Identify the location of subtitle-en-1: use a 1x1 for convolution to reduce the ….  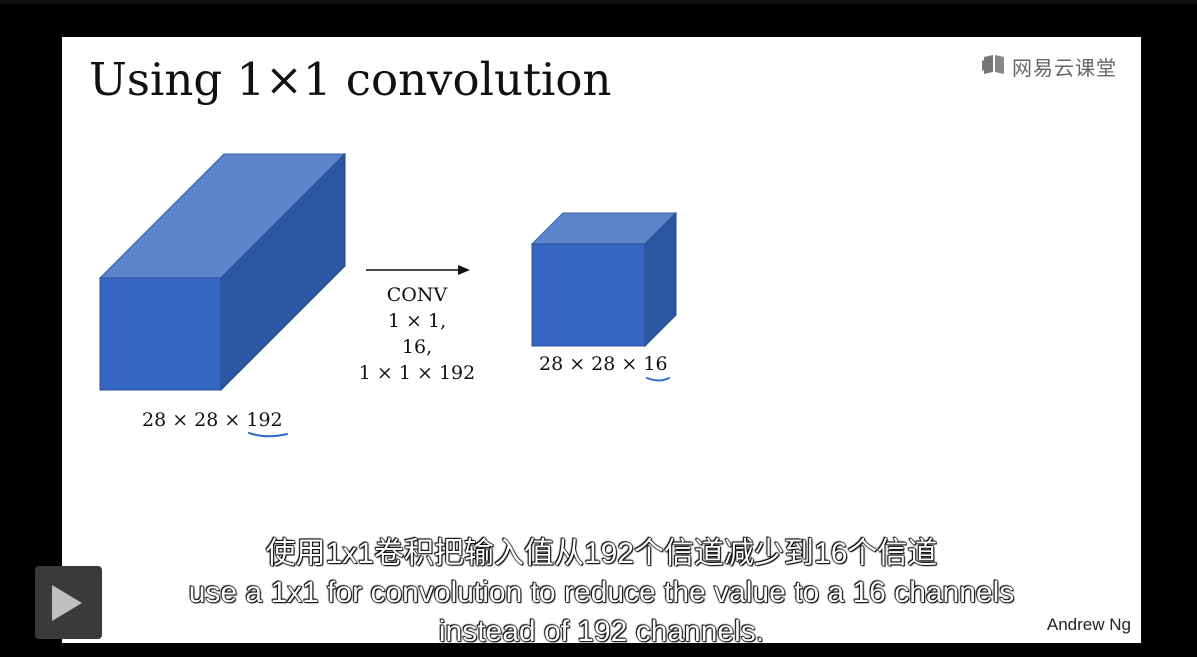
(601, 593).